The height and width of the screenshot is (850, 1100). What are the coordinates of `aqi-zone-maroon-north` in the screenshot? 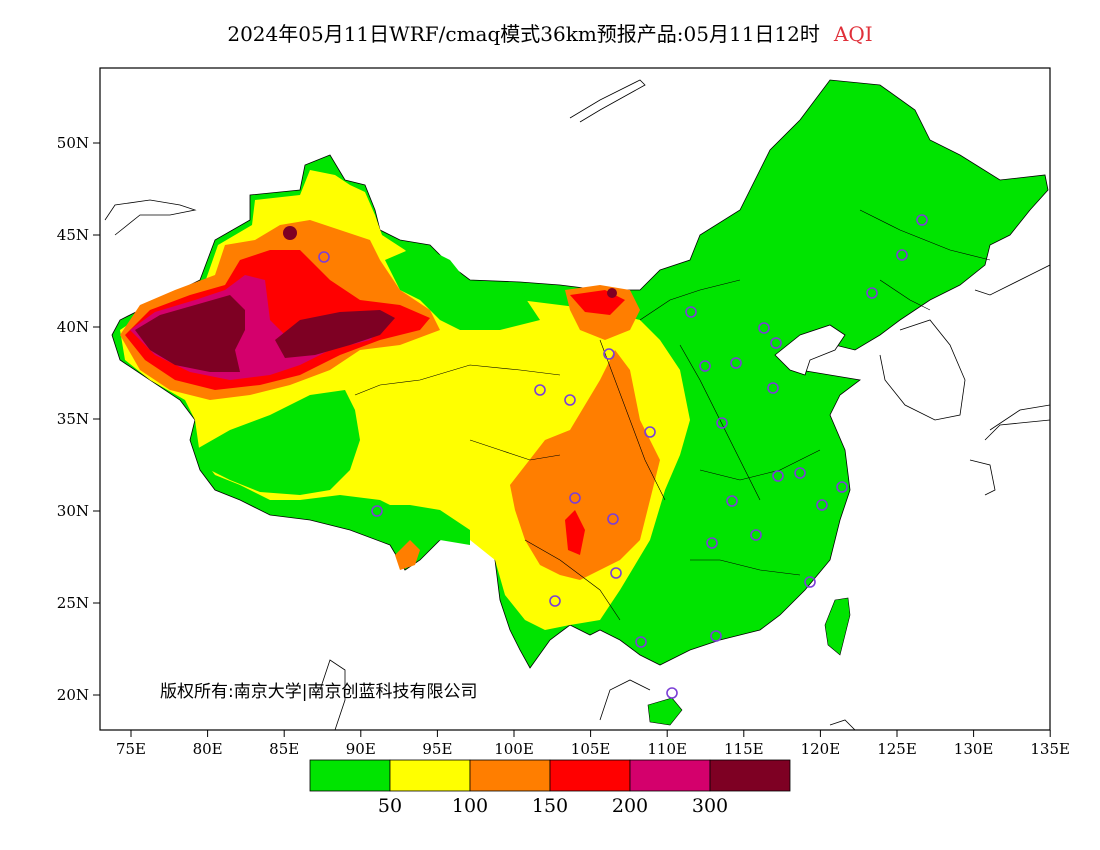 It's located at (290, 233).